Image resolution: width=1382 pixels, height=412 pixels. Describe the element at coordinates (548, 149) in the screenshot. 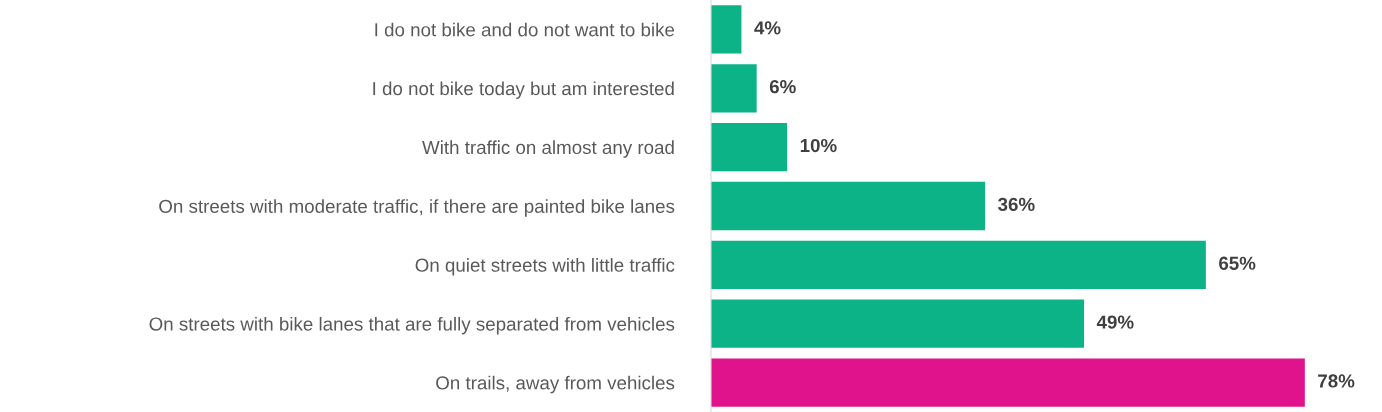

I see `y-tick-label: With traffic on almost any road` at that location.